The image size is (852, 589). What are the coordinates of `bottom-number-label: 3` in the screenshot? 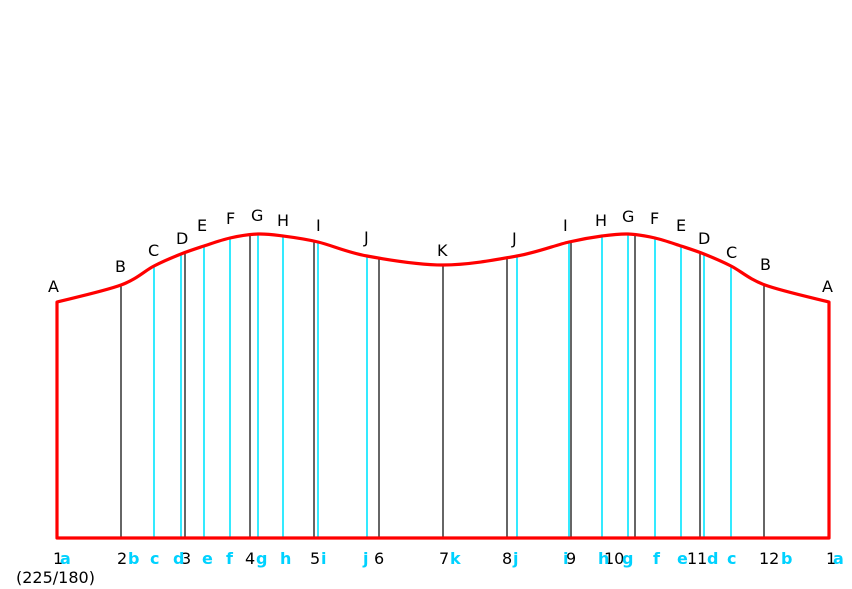 It's located at (186, 558).